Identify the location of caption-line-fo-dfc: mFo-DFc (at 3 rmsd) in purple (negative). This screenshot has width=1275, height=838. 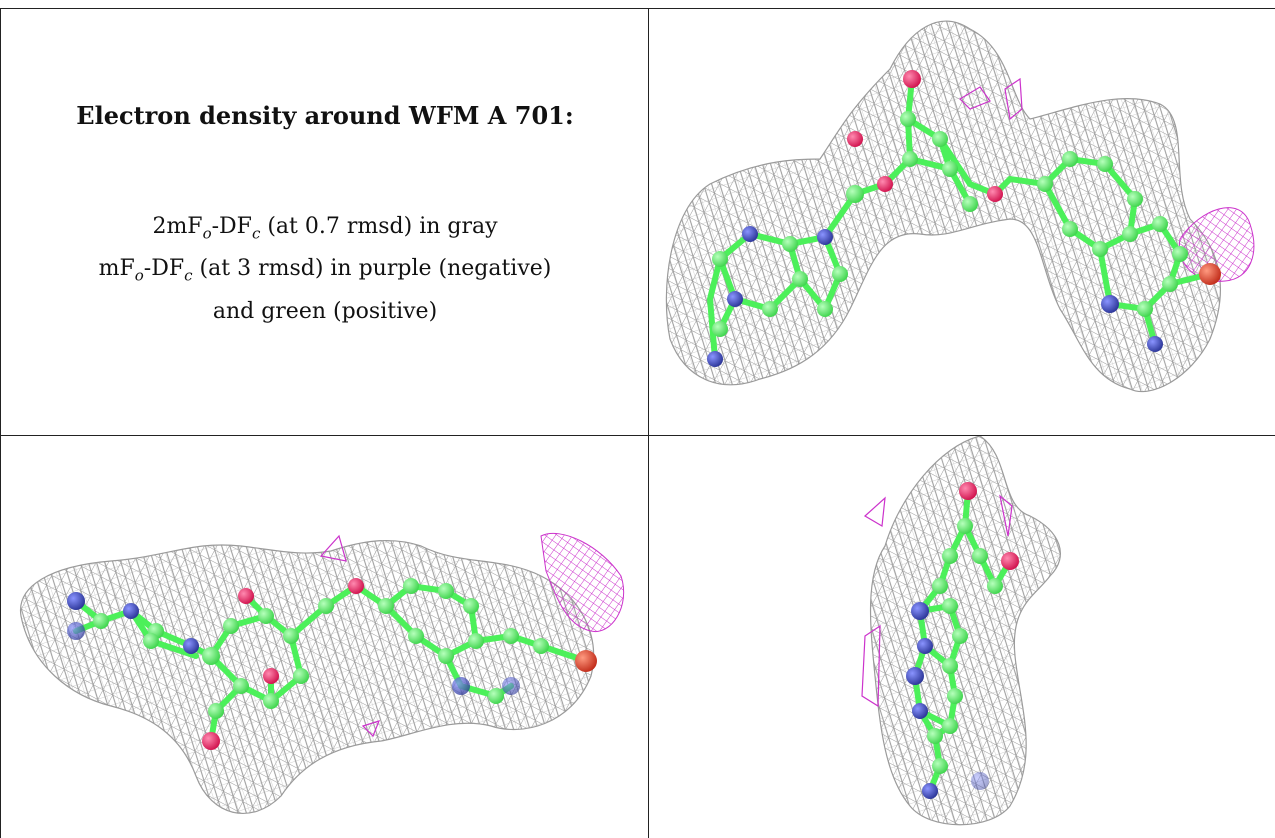
(325, 270).